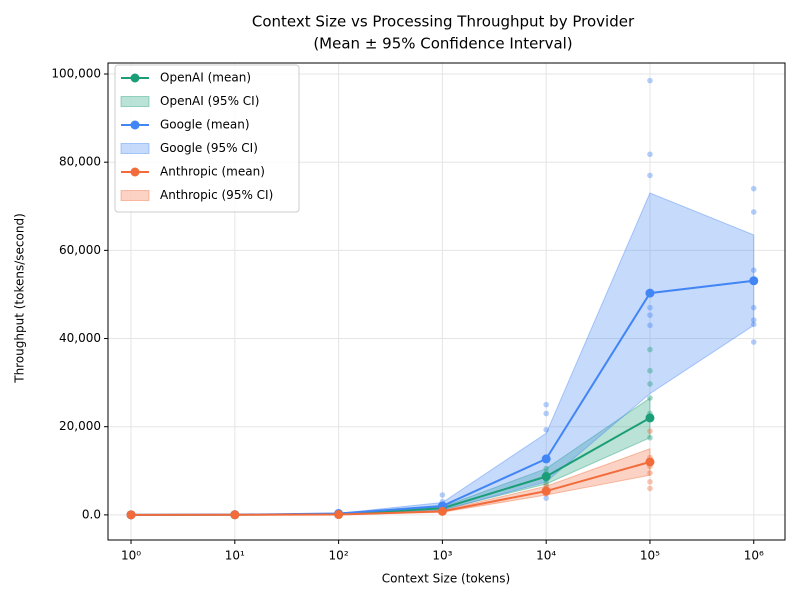 Image resolution: width=800 pixels, height=600 pixels. I want to click on y-tick-label: 100,000, so click(76, 74).